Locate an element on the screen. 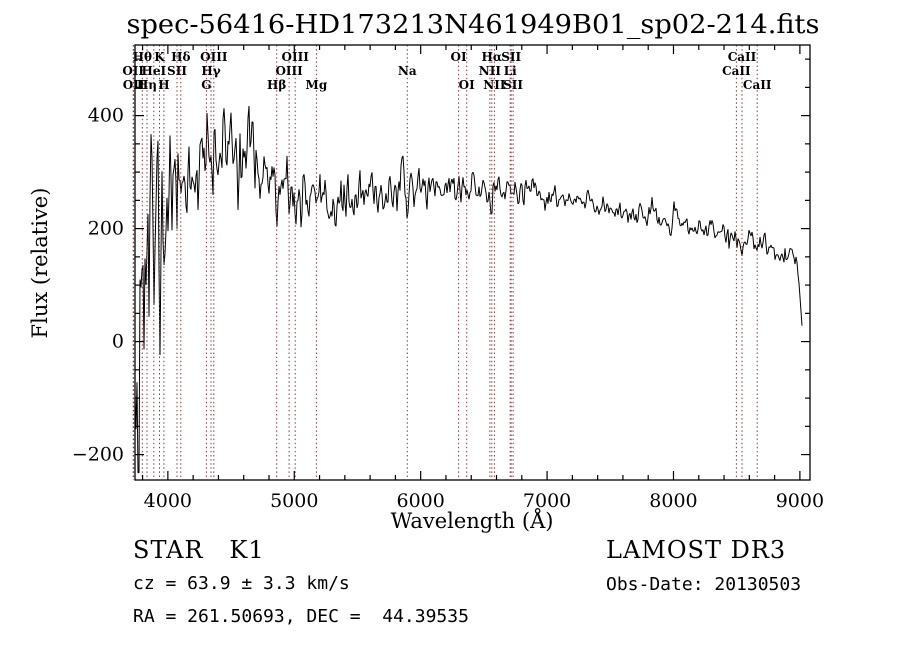  spectral-line-label: Hγ is located at coordinates (210, 71).